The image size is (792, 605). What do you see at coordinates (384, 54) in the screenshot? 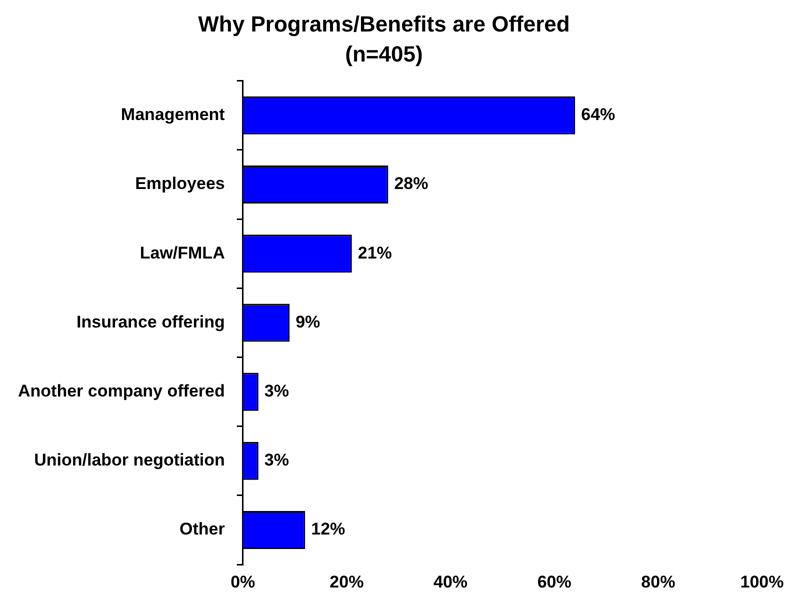
I see `chart-subtitle: (n=405)` at bounding box center [384, 54].